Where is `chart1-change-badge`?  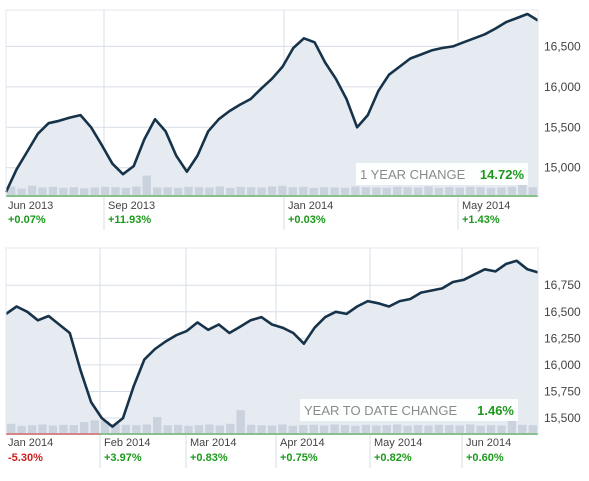
chart1-change-badge is located at coordinates (442, 174).